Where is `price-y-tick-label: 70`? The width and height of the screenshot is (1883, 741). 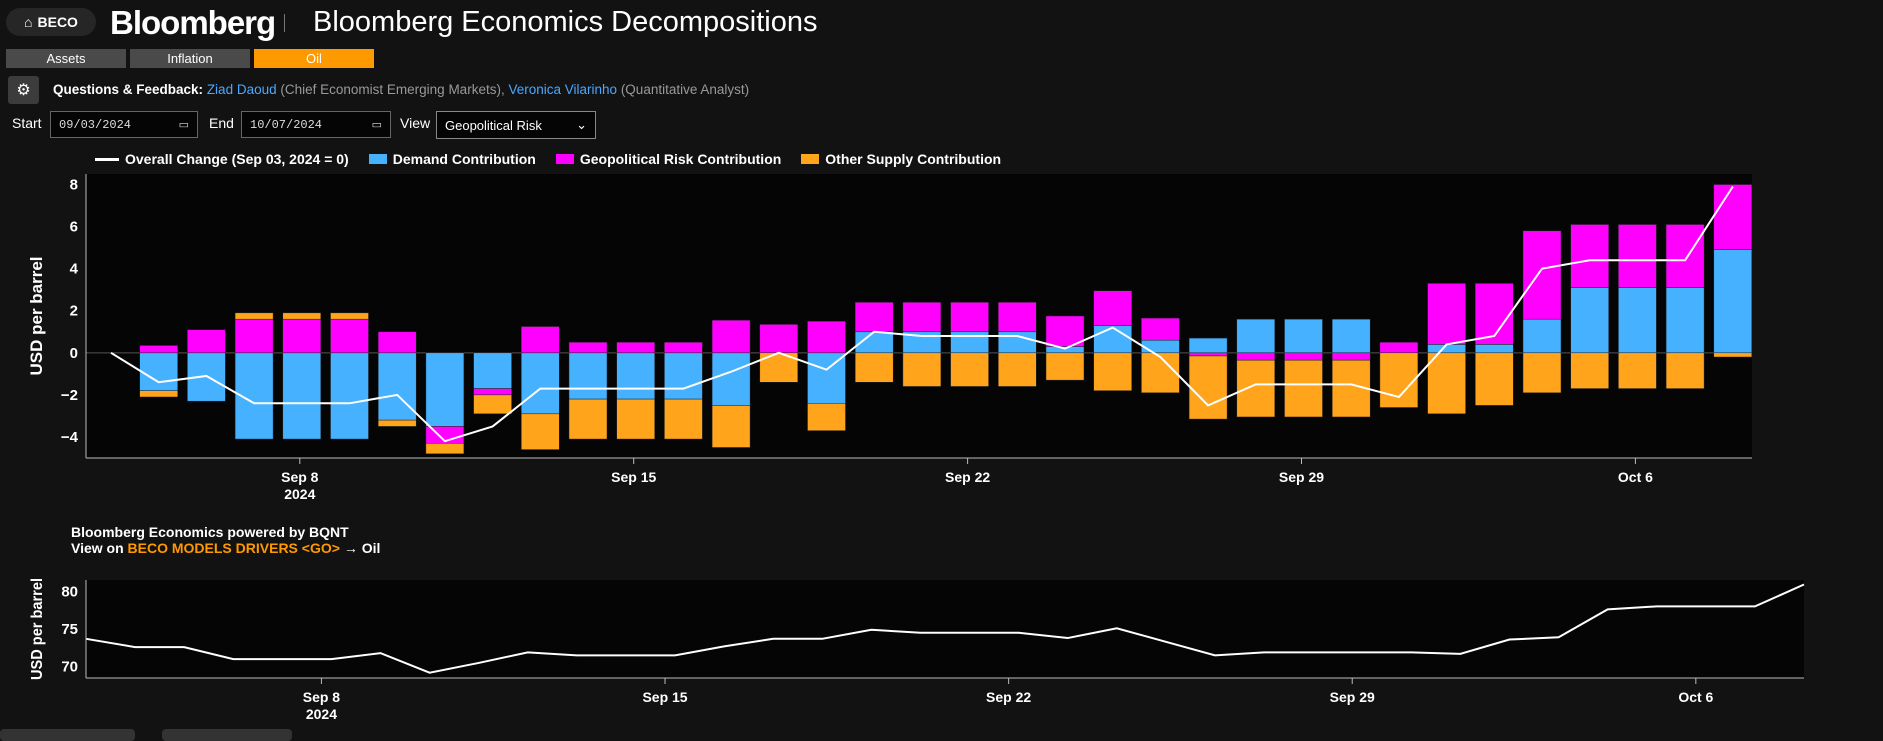
price-y-tick-label: 70 is located at coordinates (69, 667).